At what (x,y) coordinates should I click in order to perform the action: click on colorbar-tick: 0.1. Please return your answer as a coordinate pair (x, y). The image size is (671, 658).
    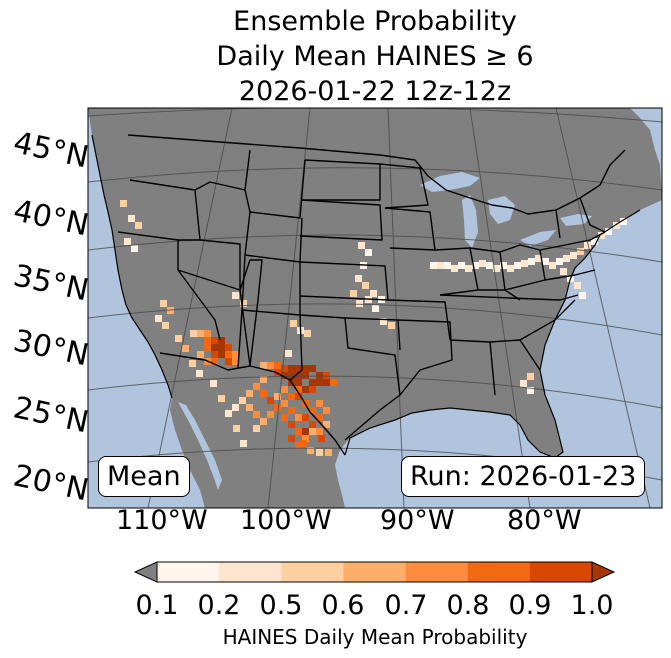
    Looking at the image, I should click on (157, 605).